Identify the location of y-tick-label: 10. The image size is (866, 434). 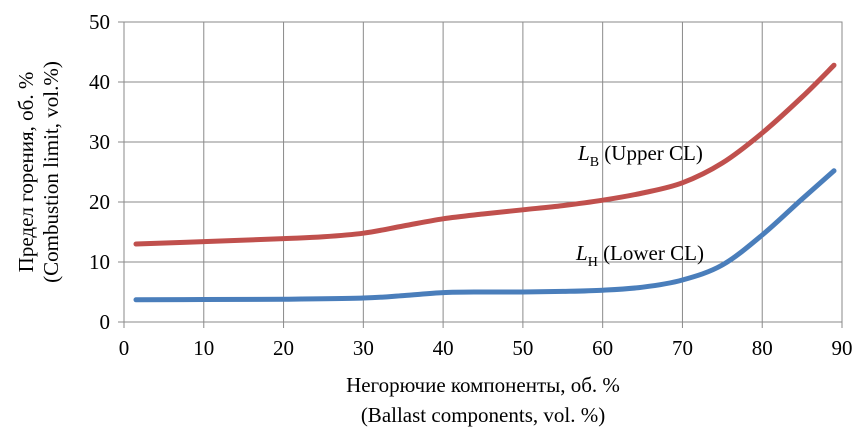
(99, 262).